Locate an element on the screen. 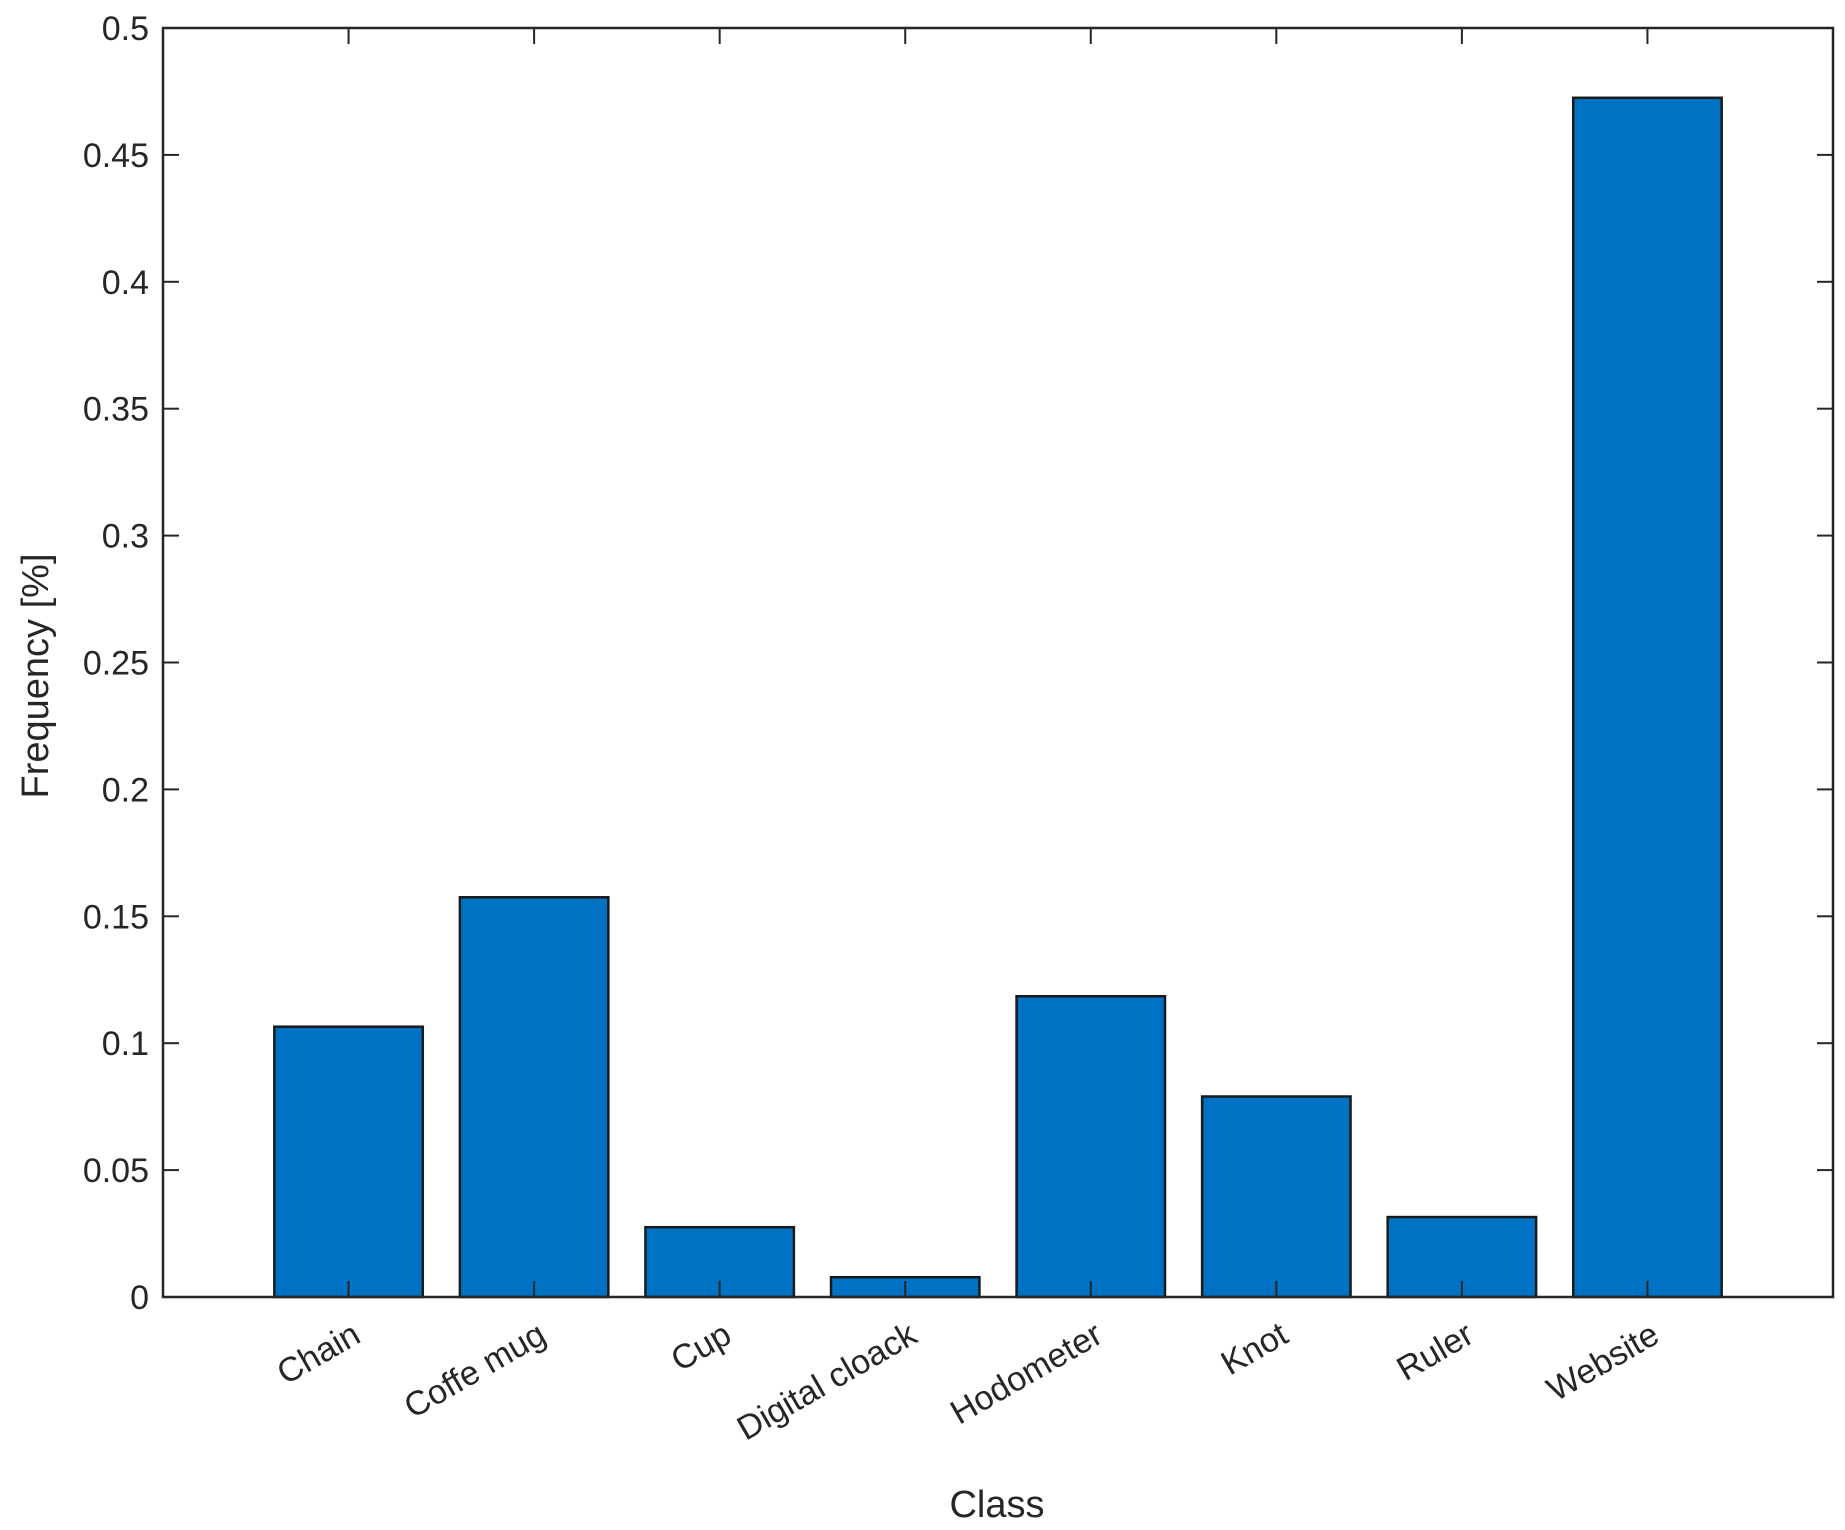 This screenshot has height=1530, width=1845. x-tick-label: Chain is located at coordinates (319, 1353).